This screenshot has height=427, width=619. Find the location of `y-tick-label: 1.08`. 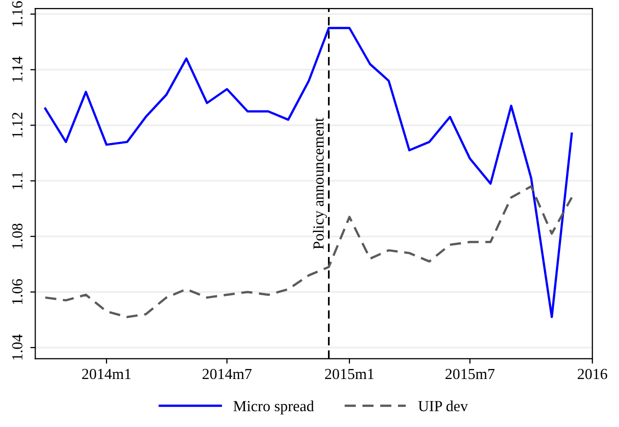

y-tick-label: 1.08 is located at coordinates (17, 236).